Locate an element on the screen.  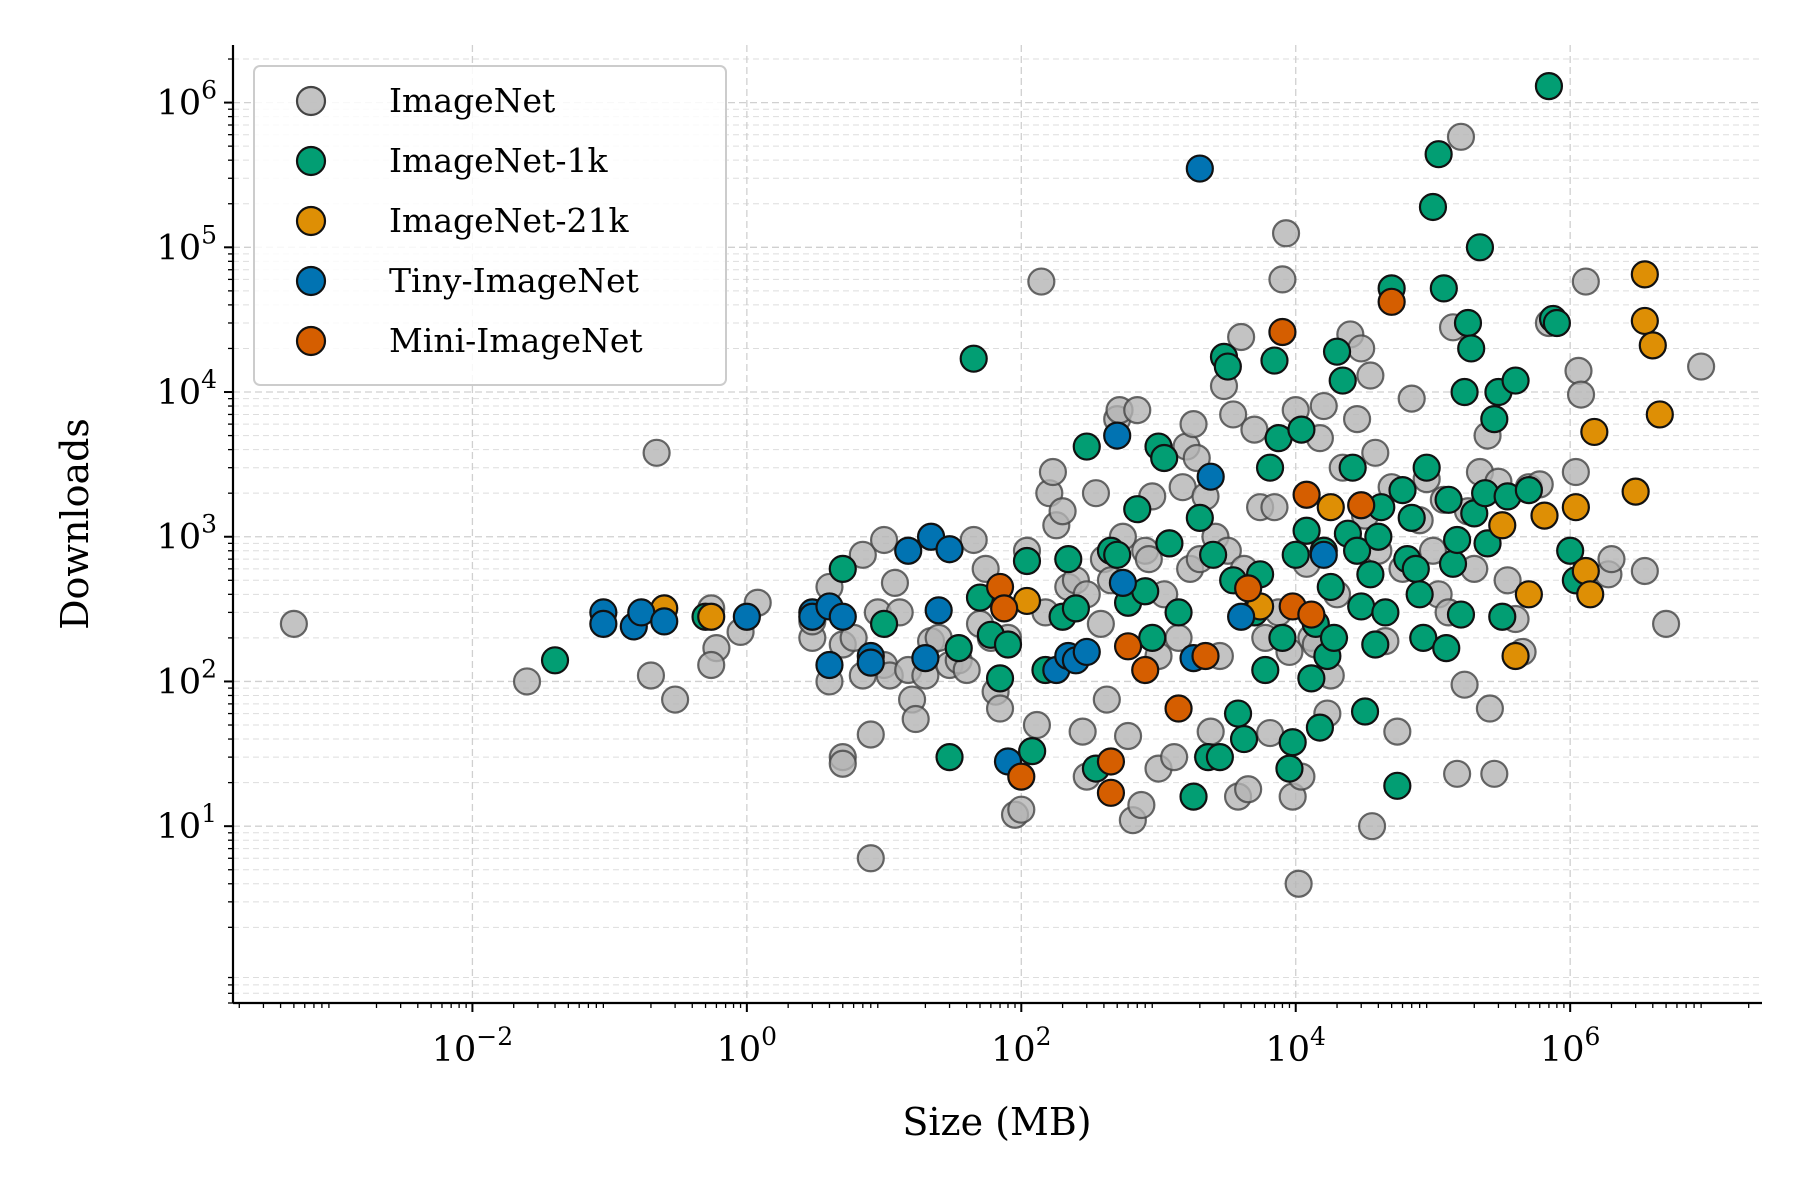
legend-entry: Tiny-ImageNet is located at coordinates (467, 280).